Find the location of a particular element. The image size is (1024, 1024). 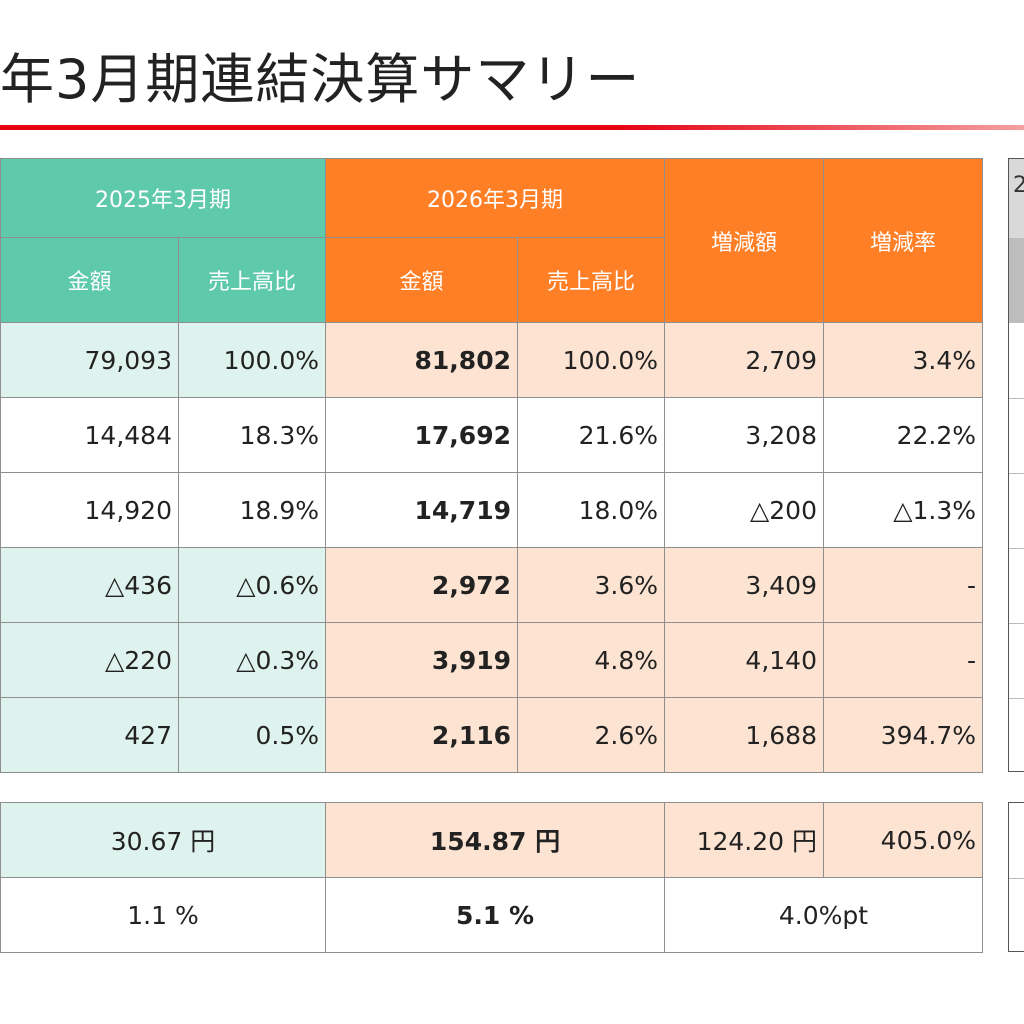

next-table-header-text: 2 is located at coordinates (1018, 185).